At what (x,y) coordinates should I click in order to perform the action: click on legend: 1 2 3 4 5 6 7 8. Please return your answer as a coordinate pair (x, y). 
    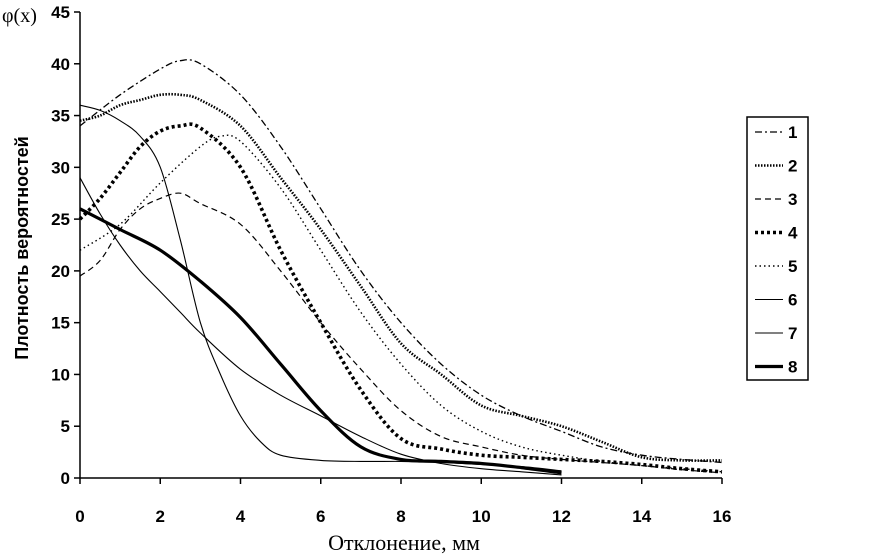
    Looking at the image, I should click on (777, 248).